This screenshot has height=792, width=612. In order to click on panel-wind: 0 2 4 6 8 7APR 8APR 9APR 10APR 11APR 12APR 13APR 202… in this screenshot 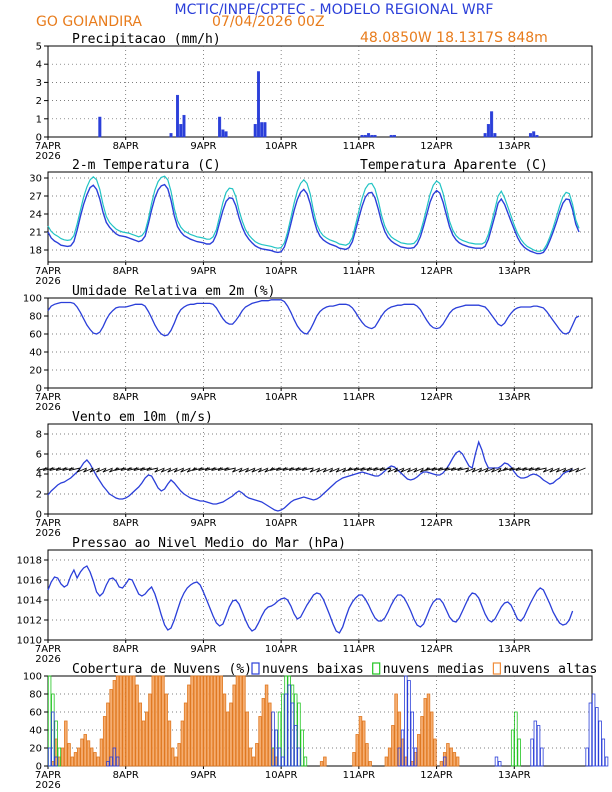, I will do `click(314, 474)`.